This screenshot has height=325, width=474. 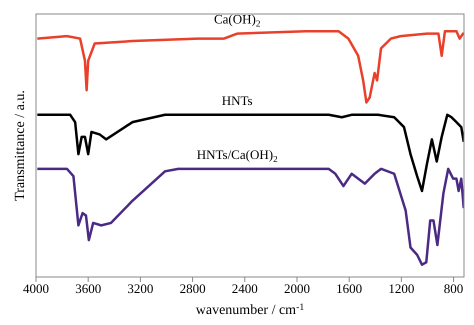 I want to click on x-tick-label: 3600, so click(x=88, y=288).